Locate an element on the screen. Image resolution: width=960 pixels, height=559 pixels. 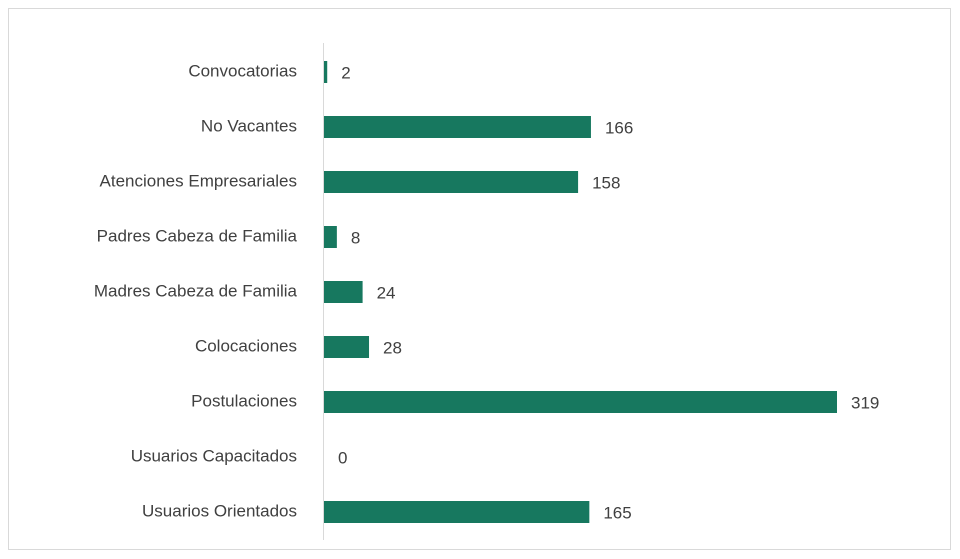
data-label: 158 is located at coordinates (606, 182).